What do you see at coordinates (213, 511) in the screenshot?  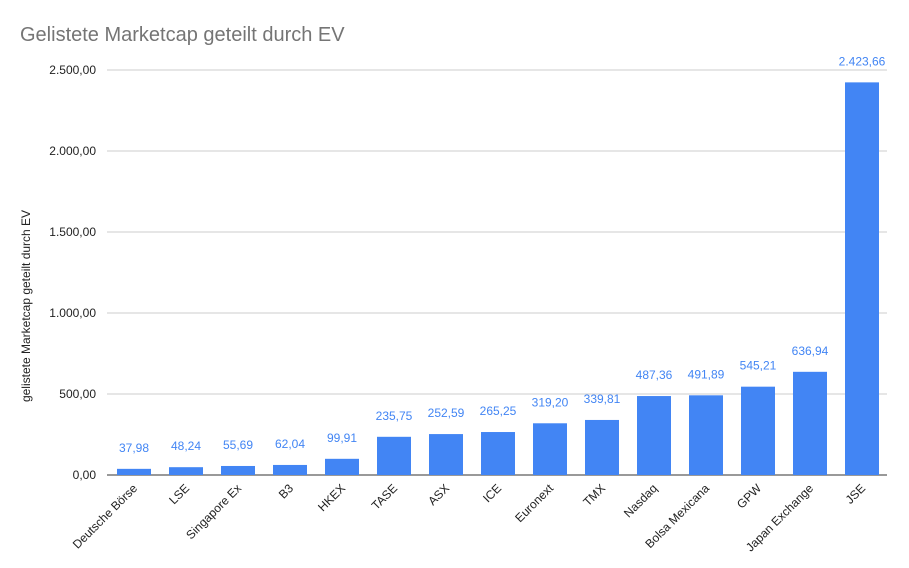 I see `x-tick-label: Singapore Ex` at bounding box center [213, 511].